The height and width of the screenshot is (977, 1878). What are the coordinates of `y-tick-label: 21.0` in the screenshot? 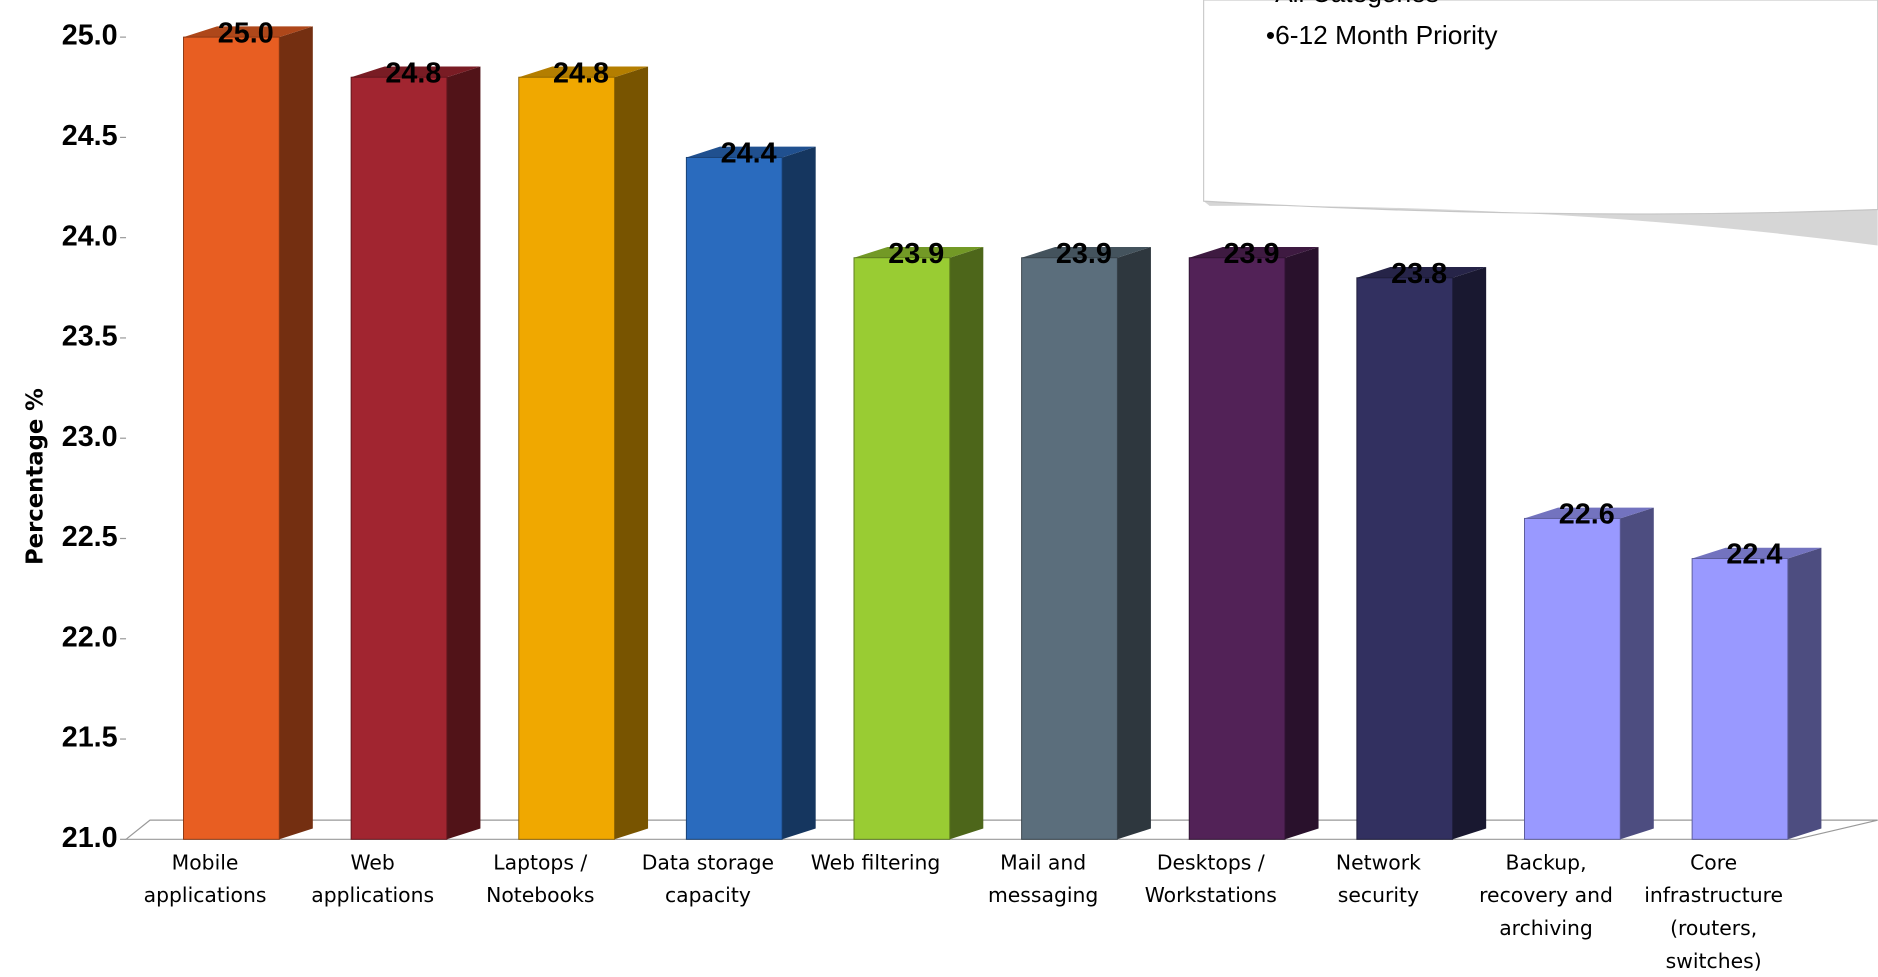 It's located at (90, 838).